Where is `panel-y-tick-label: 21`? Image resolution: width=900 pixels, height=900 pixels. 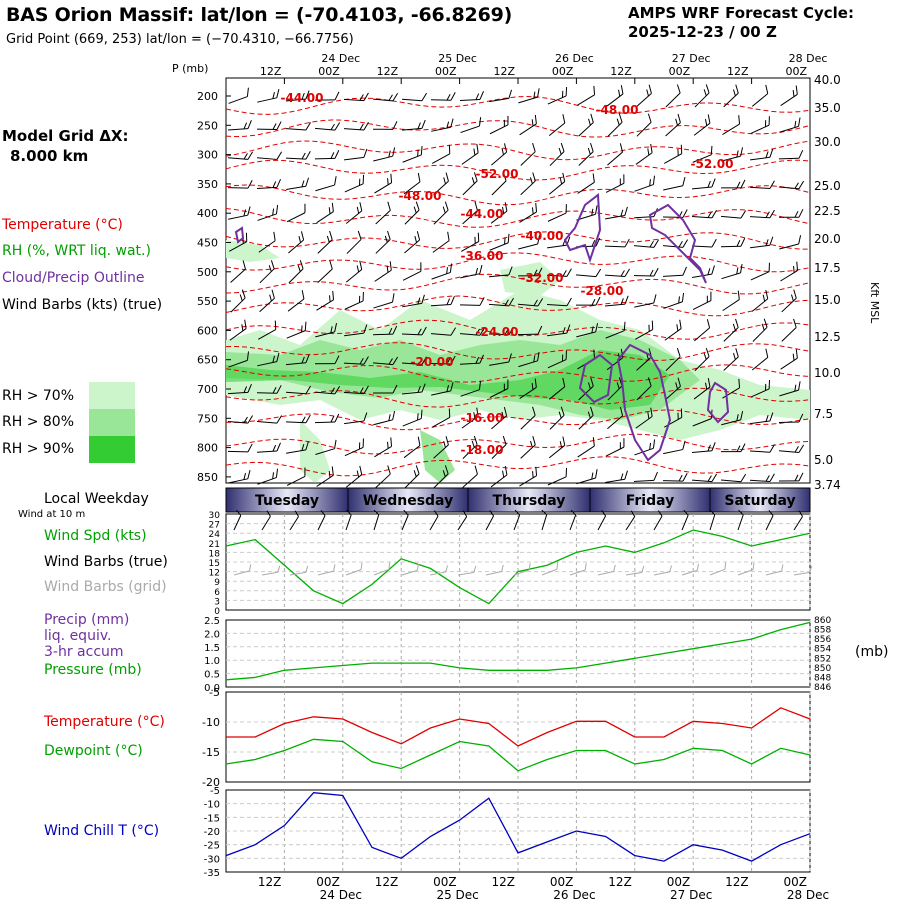
panel-y-tick-label: 21 is located at coordinates (214, 545).